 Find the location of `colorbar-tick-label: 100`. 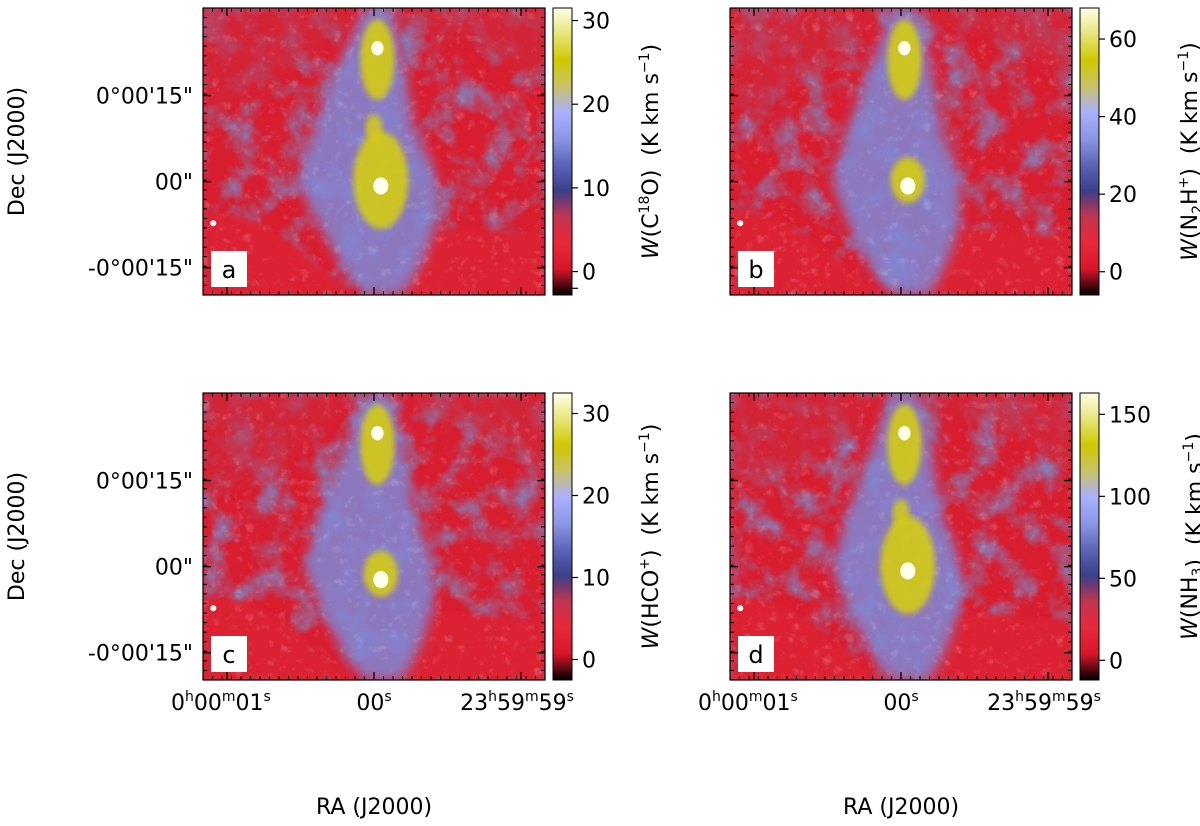

colorbar-tick-label: 100 is located at coordinates (1130, 497).